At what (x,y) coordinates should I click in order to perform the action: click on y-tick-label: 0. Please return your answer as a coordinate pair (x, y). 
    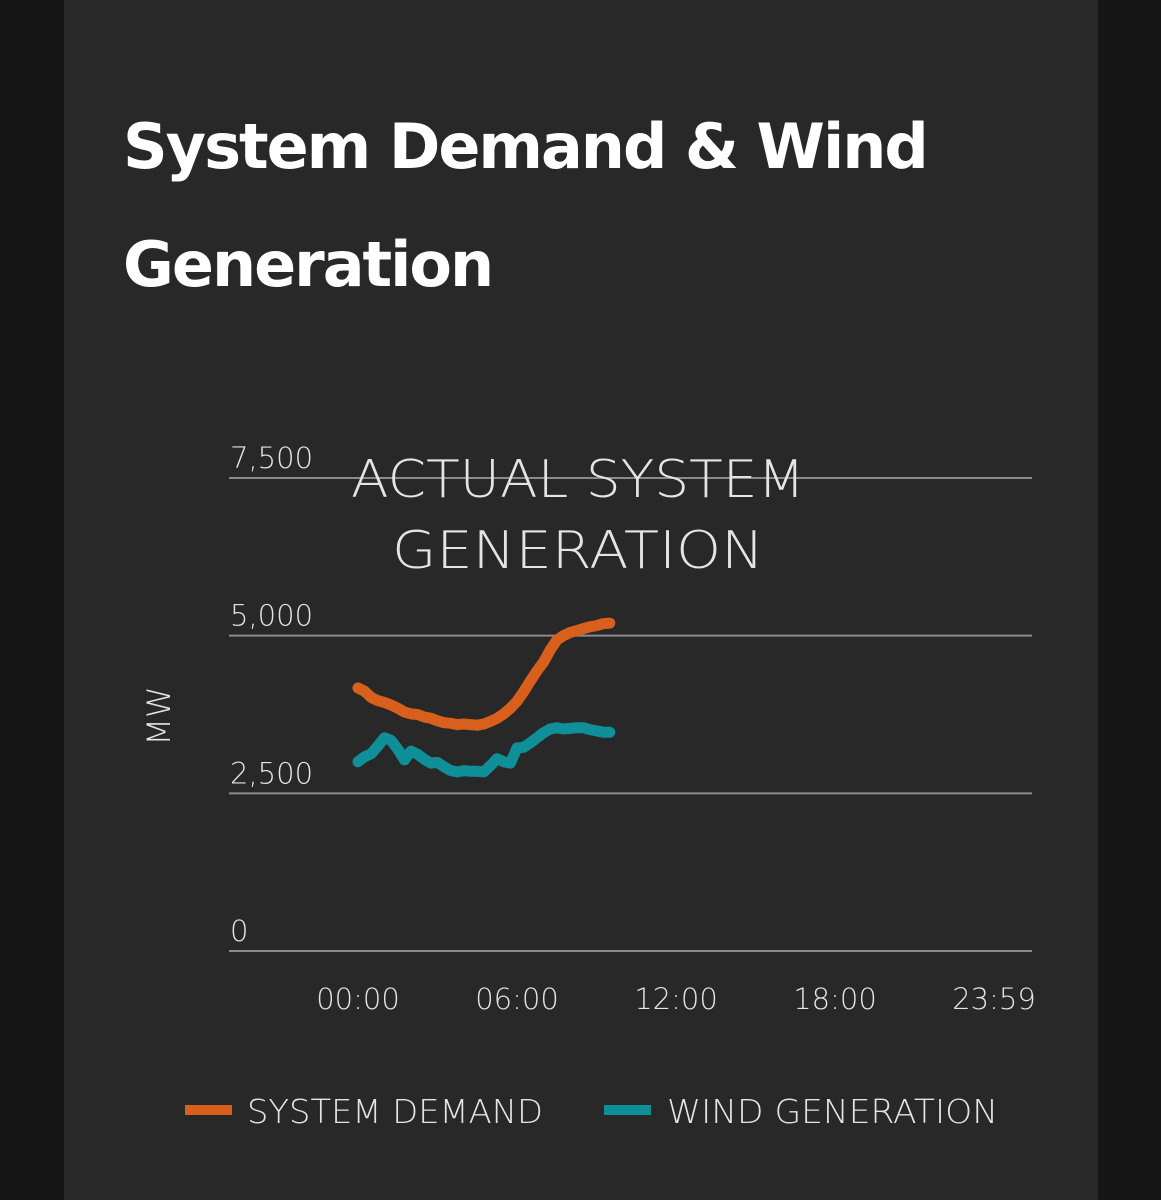
    Looking at the image, I should click on (239, 931).